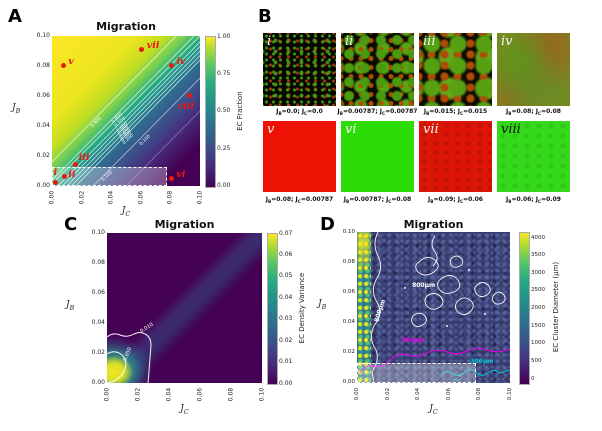 This screenshot has width=602, height=431. I want to click on colorbar-tick: 4000, so click(538, 237).